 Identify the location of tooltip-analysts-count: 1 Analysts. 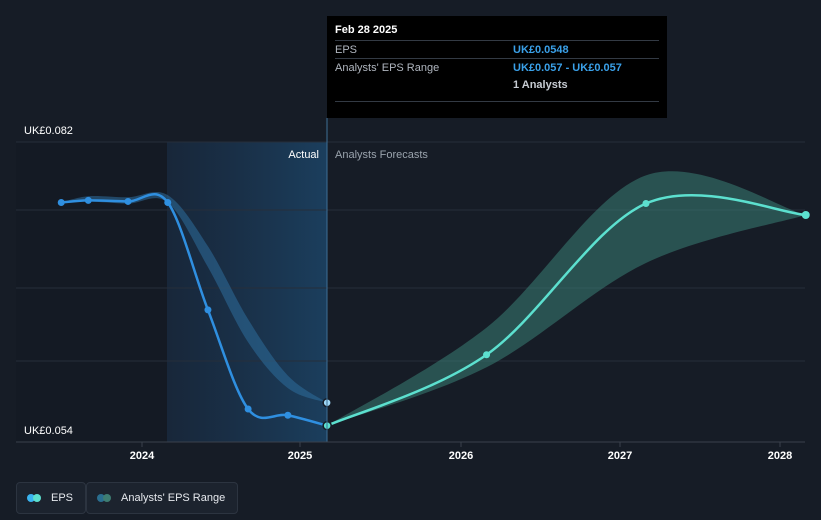
(540, 84).